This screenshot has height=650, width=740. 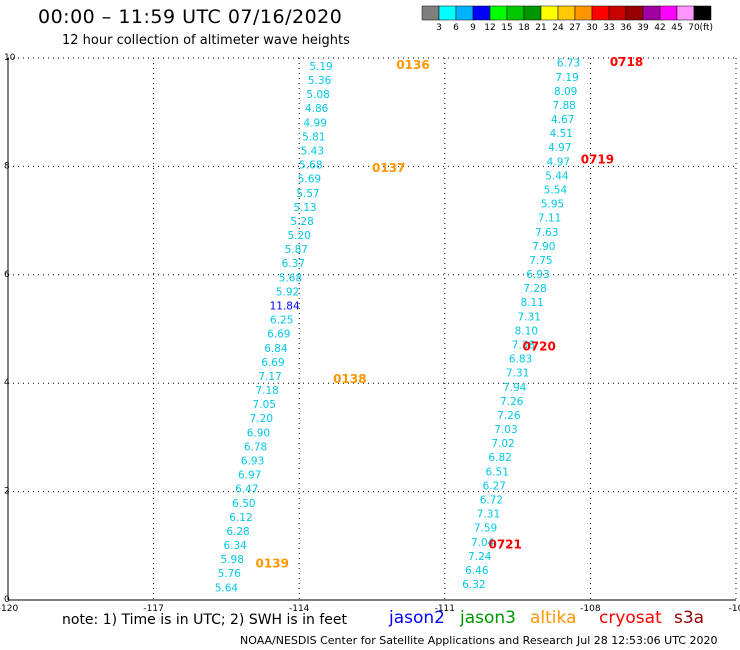 What do you see at coordinates (237, 532) in the screenshot?
I see `data-point-label: 6.28` at bounding box center [237, 532].